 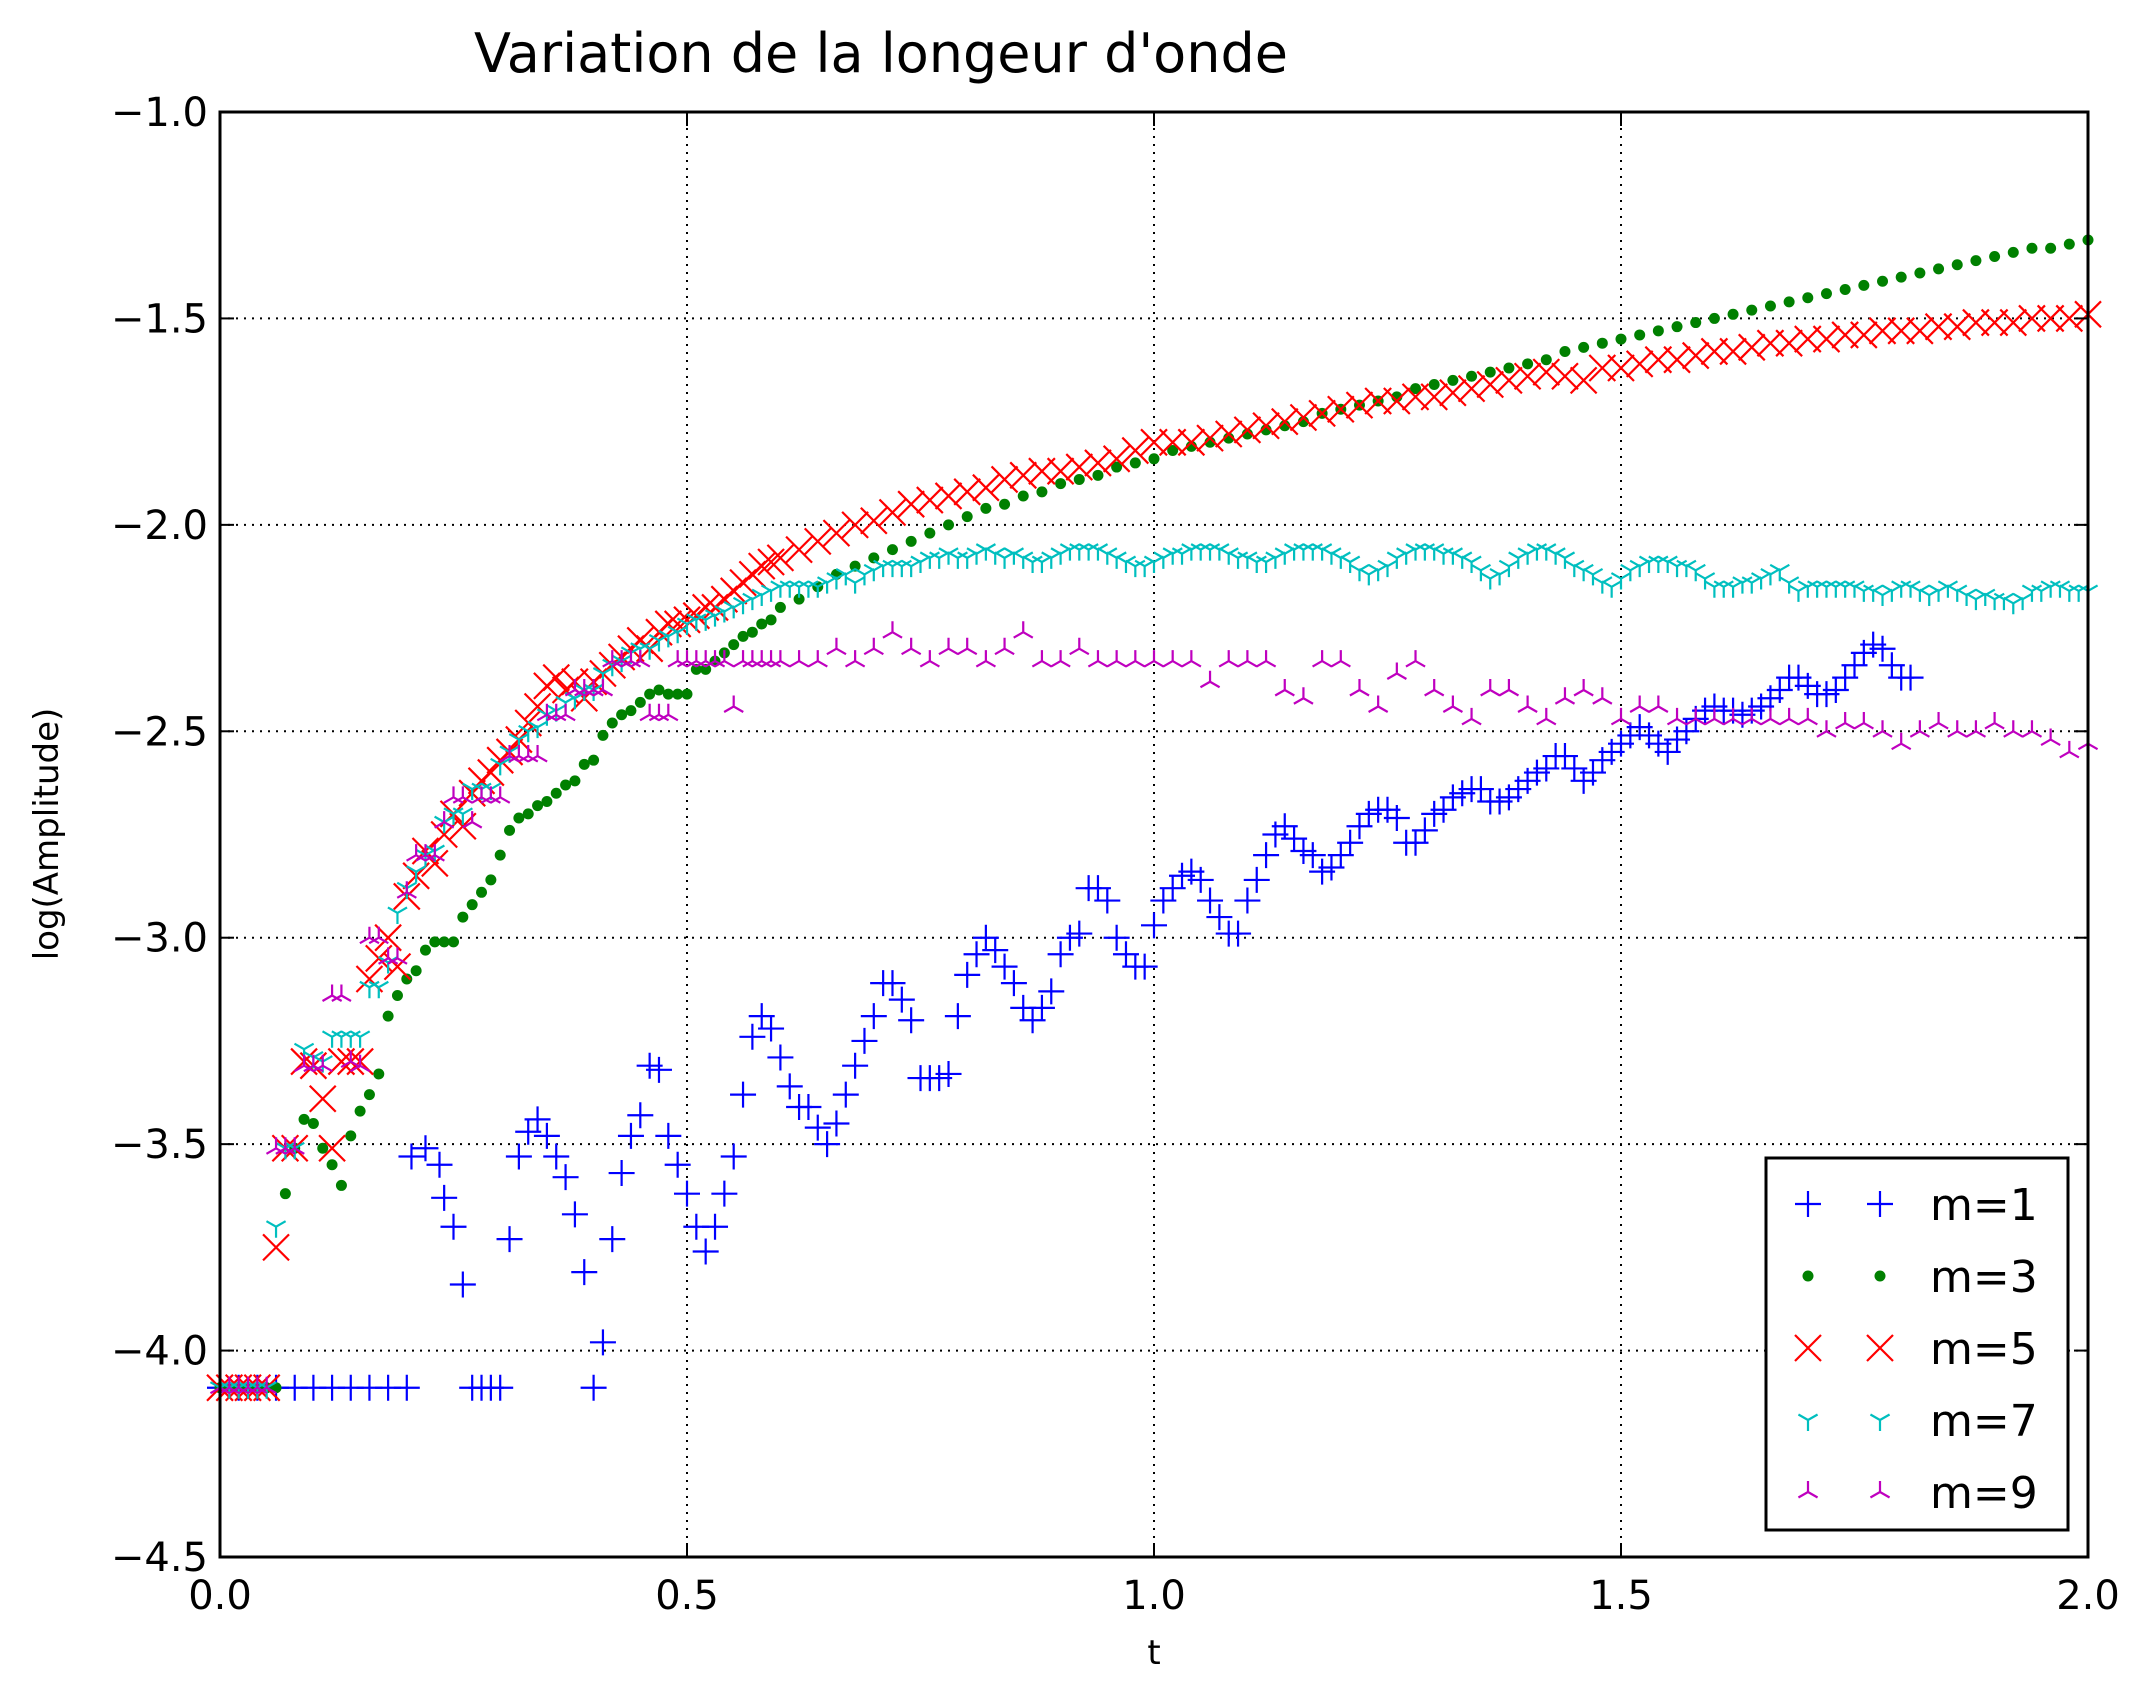 I want to click on x-tick-label: 0.0, so click(x=220, y=1596).